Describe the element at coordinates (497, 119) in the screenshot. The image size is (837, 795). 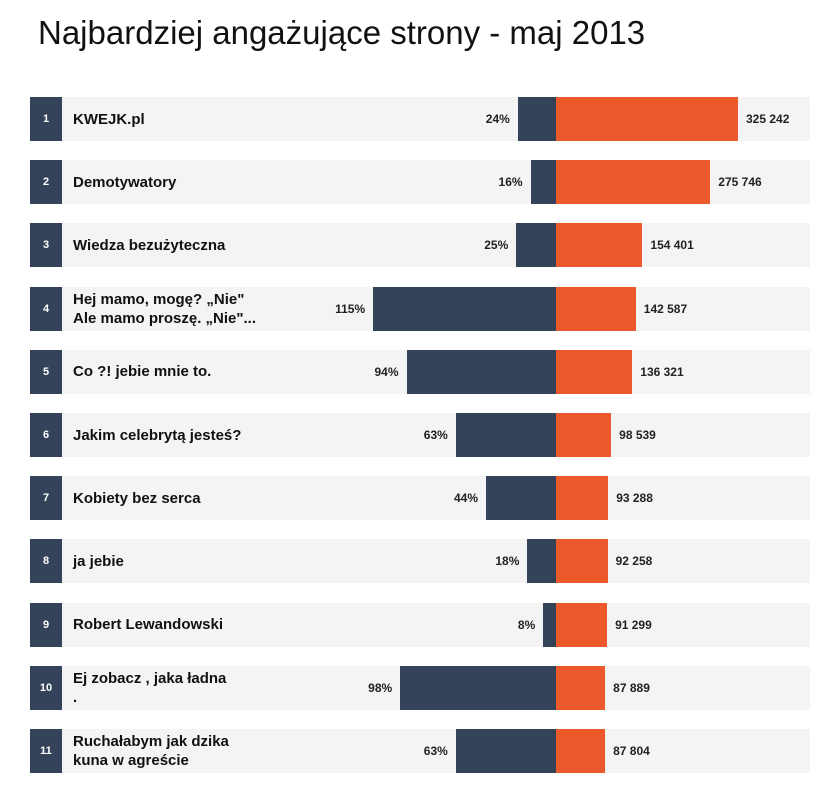
I see `percent-label: 24%` at that location.